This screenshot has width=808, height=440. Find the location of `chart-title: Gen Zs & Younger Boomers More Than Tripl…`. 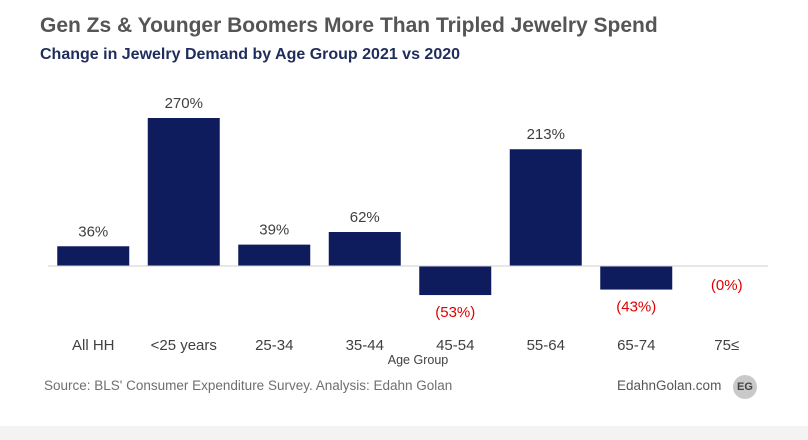

chart-title: Gen Zs & Younger Boomers More Than Tripl… is located at coordinates (349, 25).